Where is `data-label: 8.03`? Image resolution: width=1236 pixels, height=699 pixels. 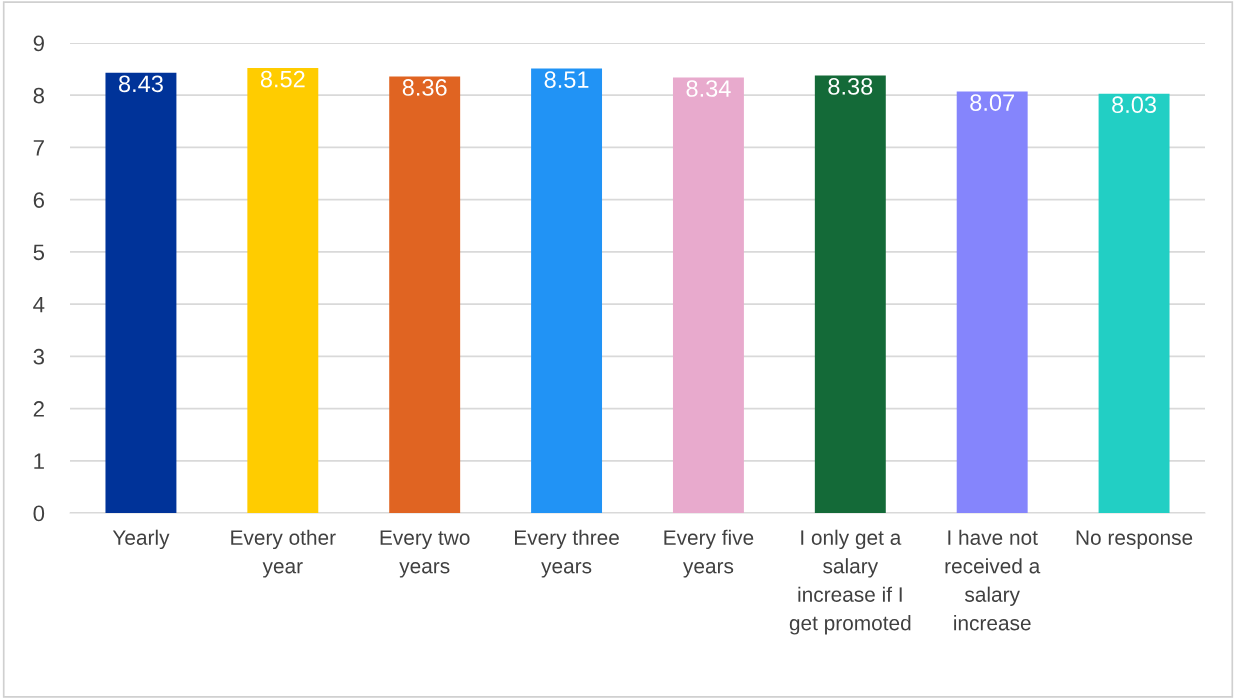
data-label: 8.03 is located at coordinates (1134, 105).